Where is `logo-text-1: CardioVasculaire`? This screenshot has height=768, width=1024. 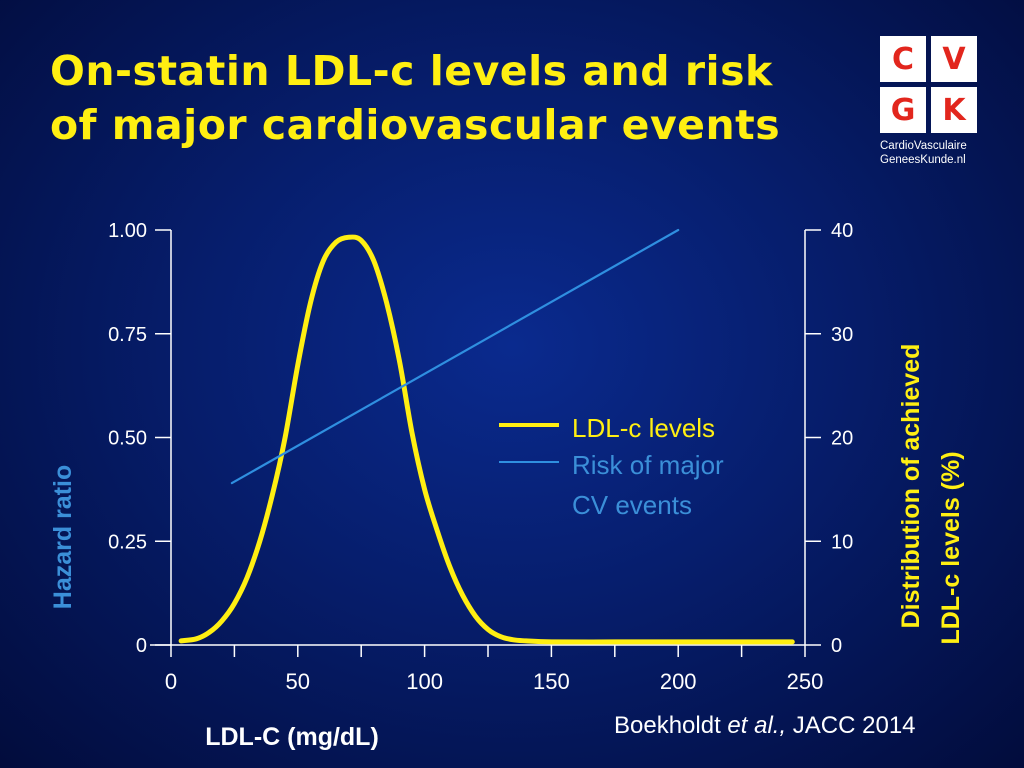
logo-text-1: CardioVasculaire is located at coordinates (923, 146).